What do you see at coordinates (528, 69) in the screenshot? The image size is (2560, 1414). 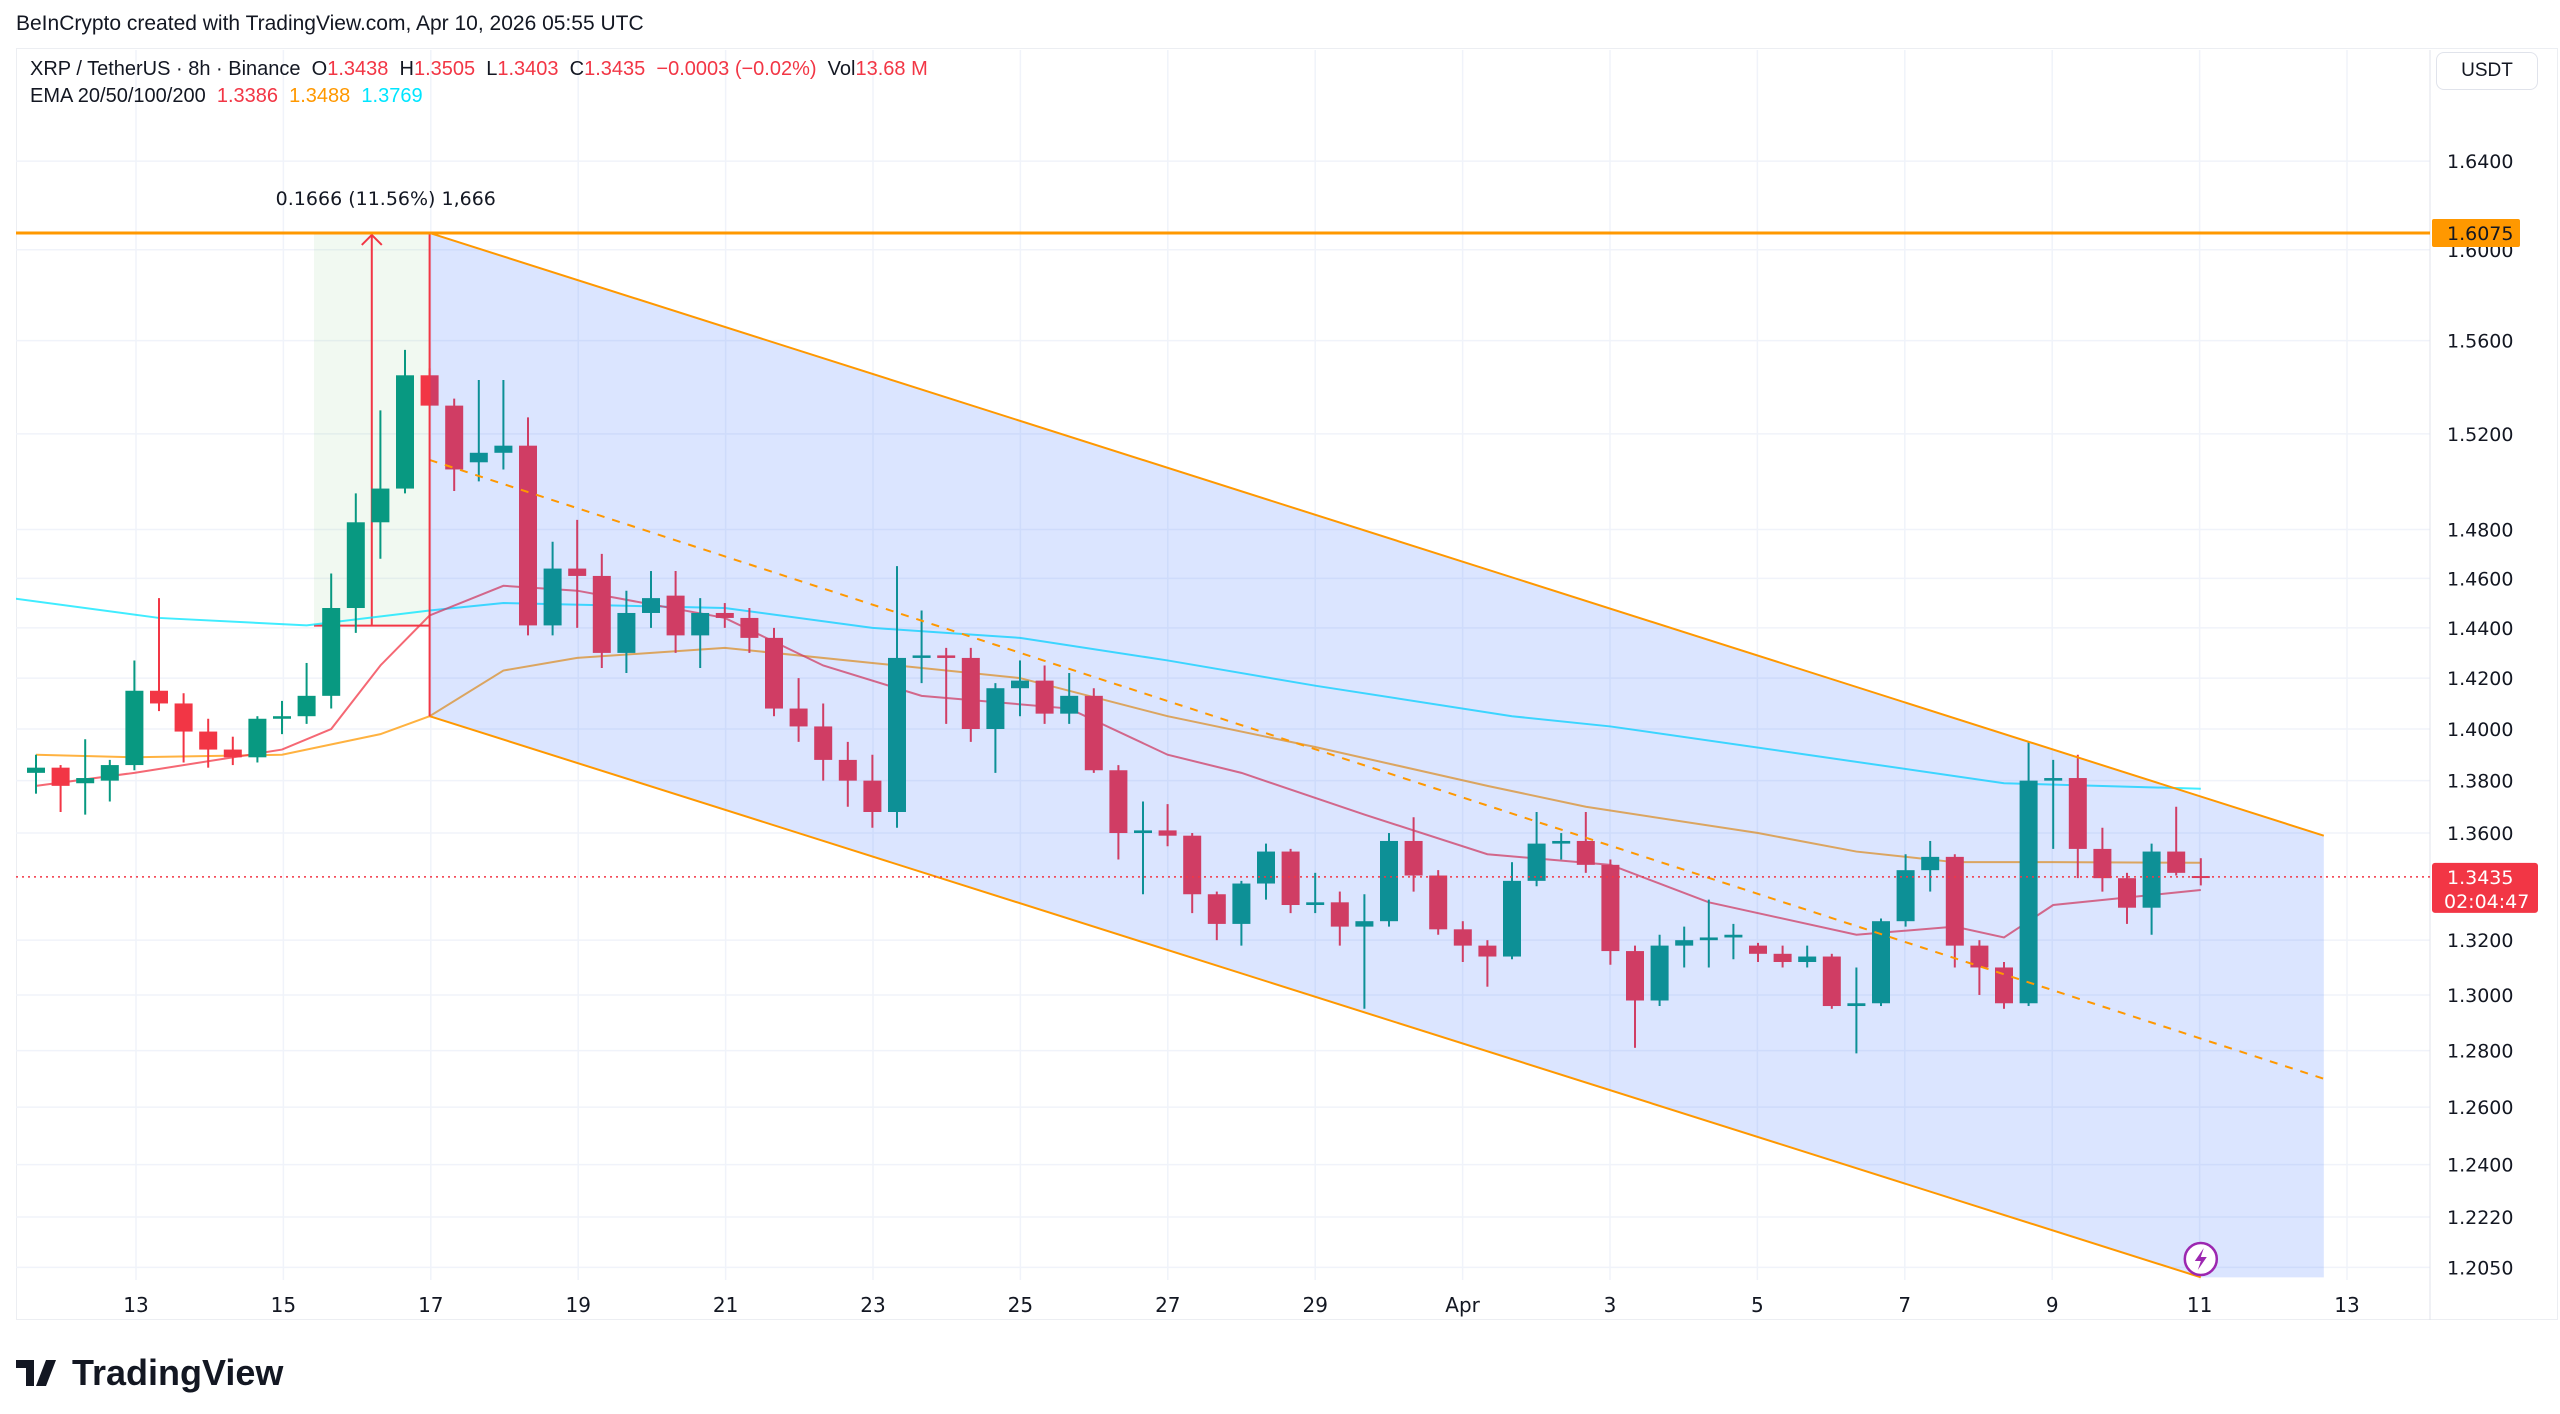 I see `low-value: 1.3403` at bounding box center [528, 69].